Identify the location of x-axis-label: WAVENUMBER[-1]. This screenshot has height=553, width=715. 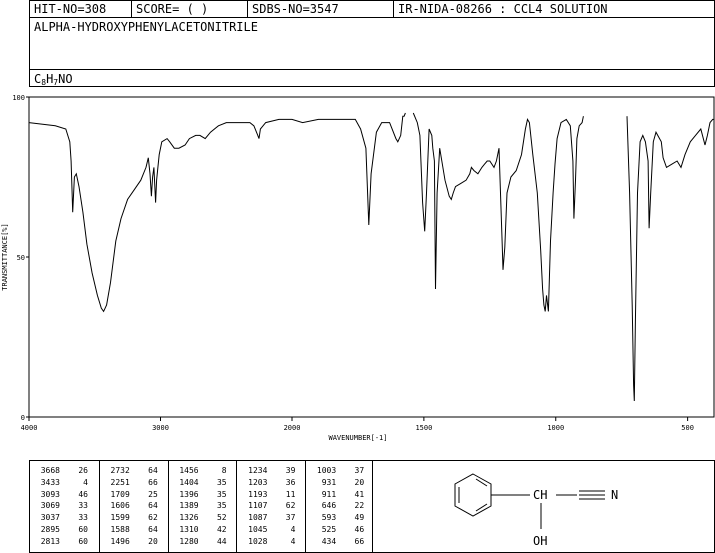
(357, 438).